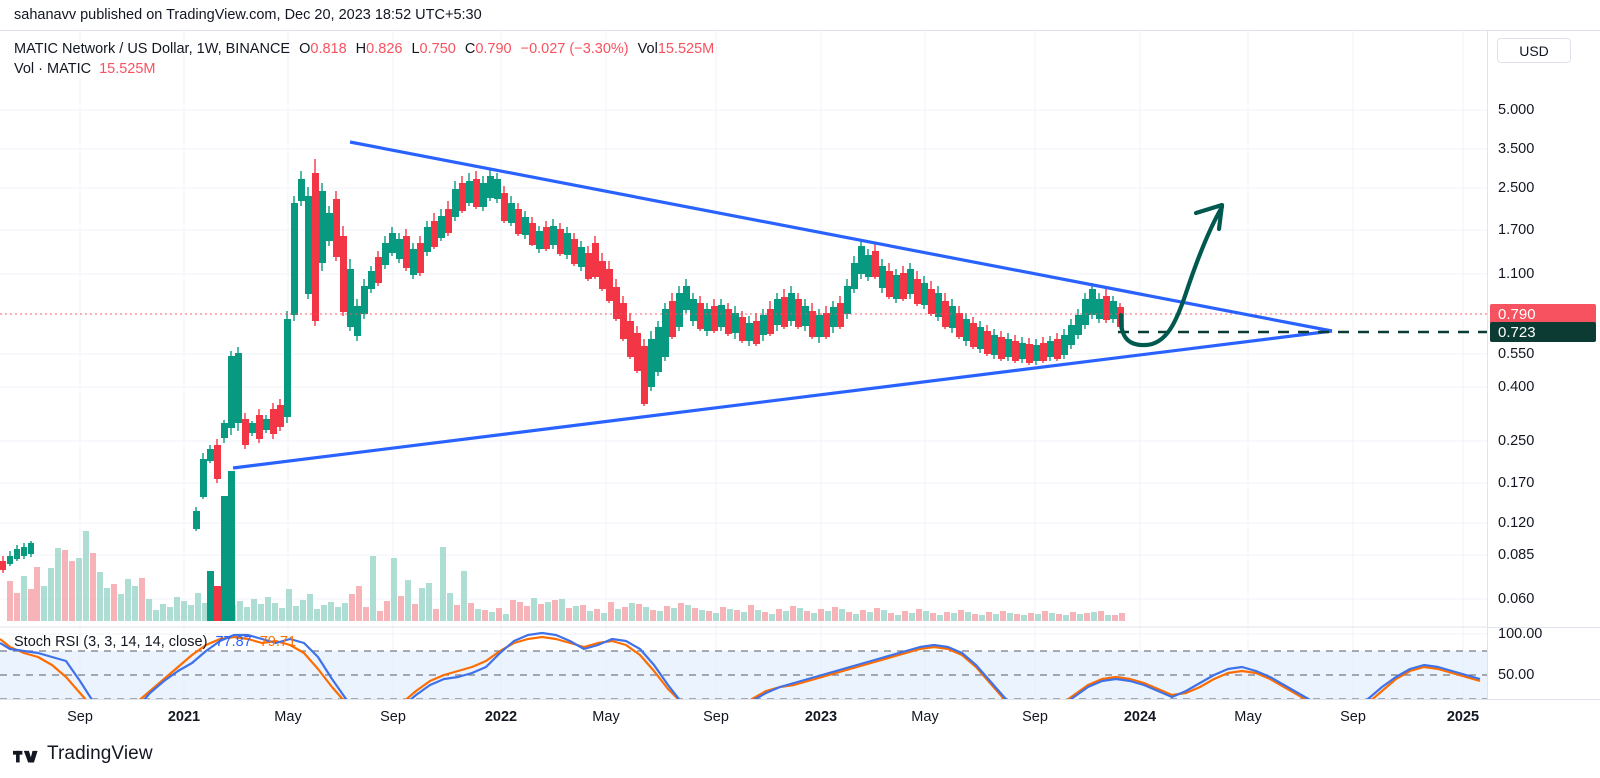 This screenshot has width=1600, height=778. What do you see at coordinates (1520, 634) in the screenshot?
I see `osc-tick: 100.00` at bounding box center [1520, 634].